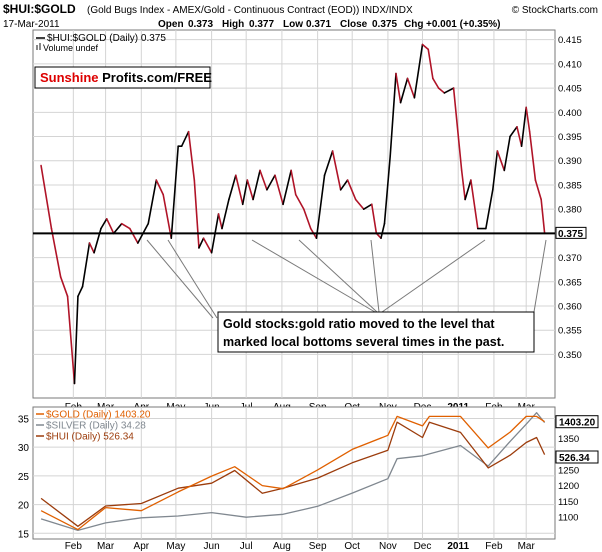 This screenshot has height=552, width=602. Describe the element at coordinates (24, 448) in the screenshot. I see `bottom-left-tick-label: 30` at that location.